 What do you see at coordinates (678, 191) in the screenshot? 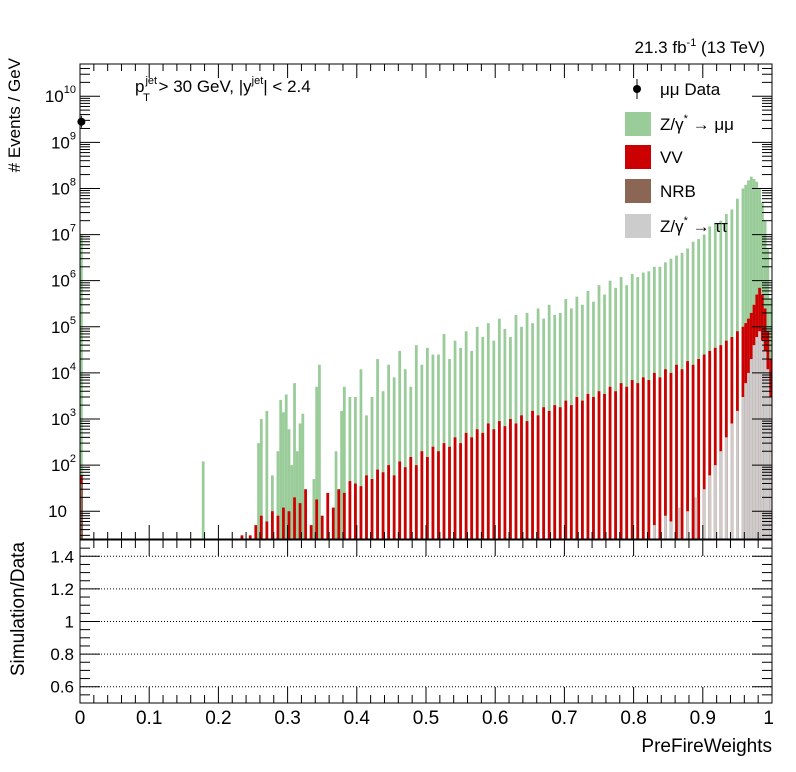
I see `legend-label-3: NRB` at bounding box center [678, 191].